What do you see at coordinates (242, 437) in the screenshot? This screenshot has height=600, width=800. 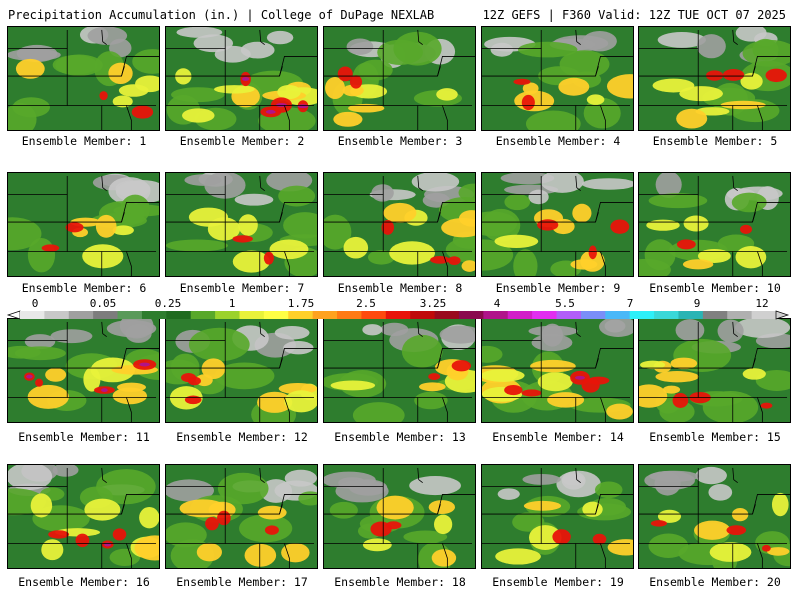 I see `member-label: Ensemble Member: 12` at bounding box center [242, 437].